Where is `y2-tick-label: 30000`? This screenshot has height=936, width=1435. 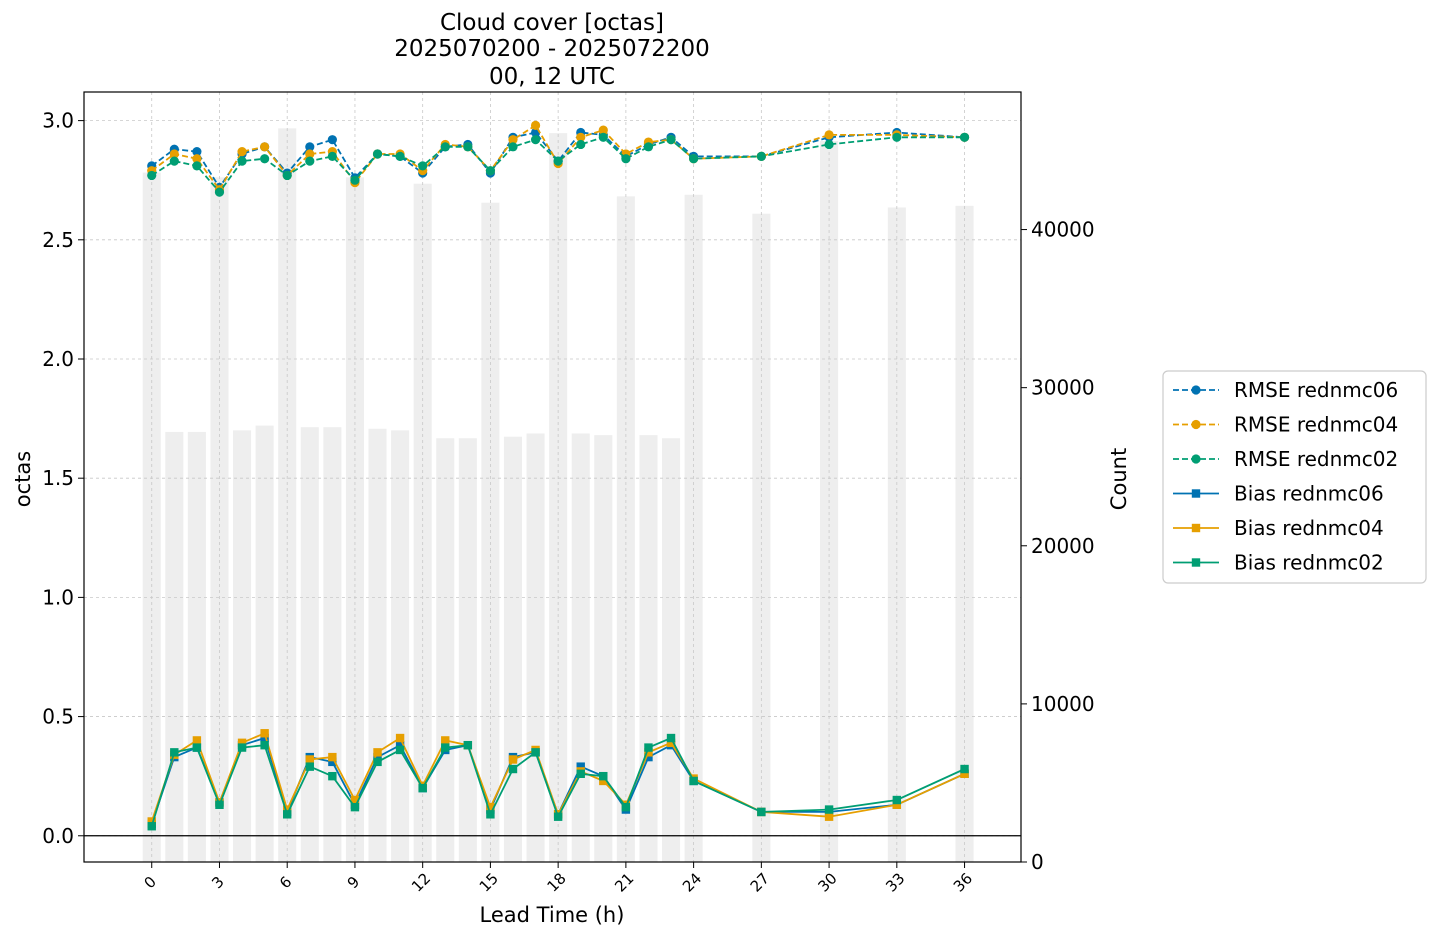 y2-tick-label: 30000 is located at coordinates (1063, 388).